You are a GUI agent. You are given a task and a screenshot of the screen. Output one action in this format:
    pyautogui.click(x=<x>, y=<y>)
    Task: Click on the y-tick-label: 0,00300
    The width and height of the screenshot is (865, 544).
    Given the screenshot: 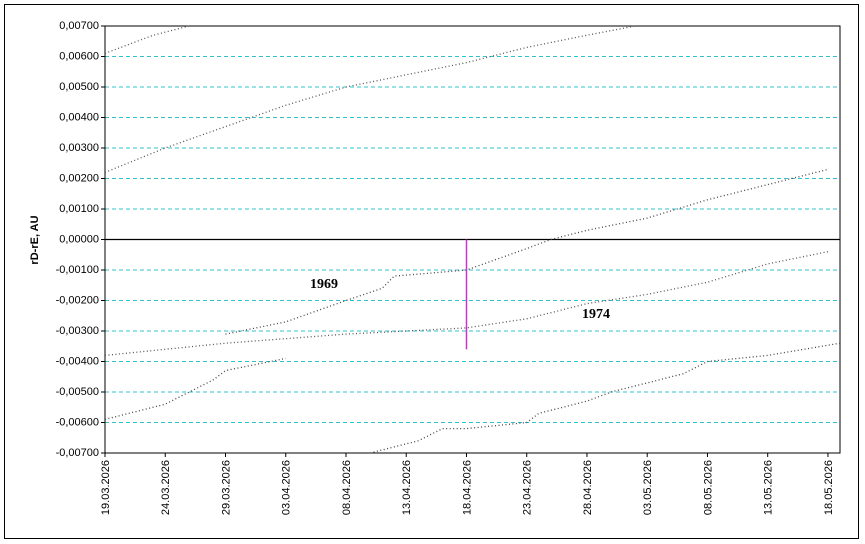 What is the action you would take?
    pyautogui.click(x=79, y=148)
    